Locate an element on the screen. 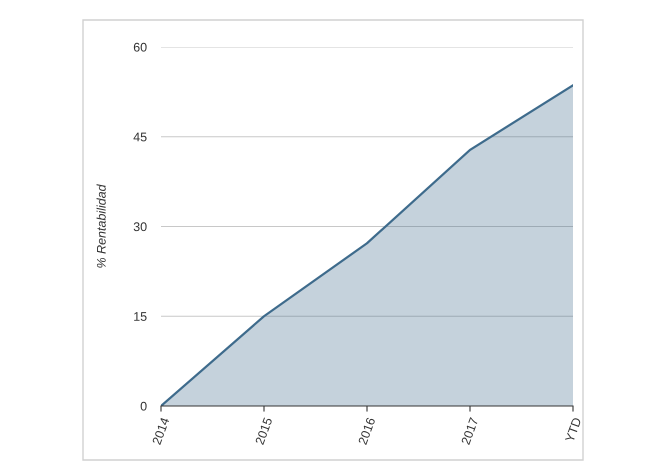 This screenshot has width=669, height=474. x-tick-label: YTD is located at coordinates (573, 430).